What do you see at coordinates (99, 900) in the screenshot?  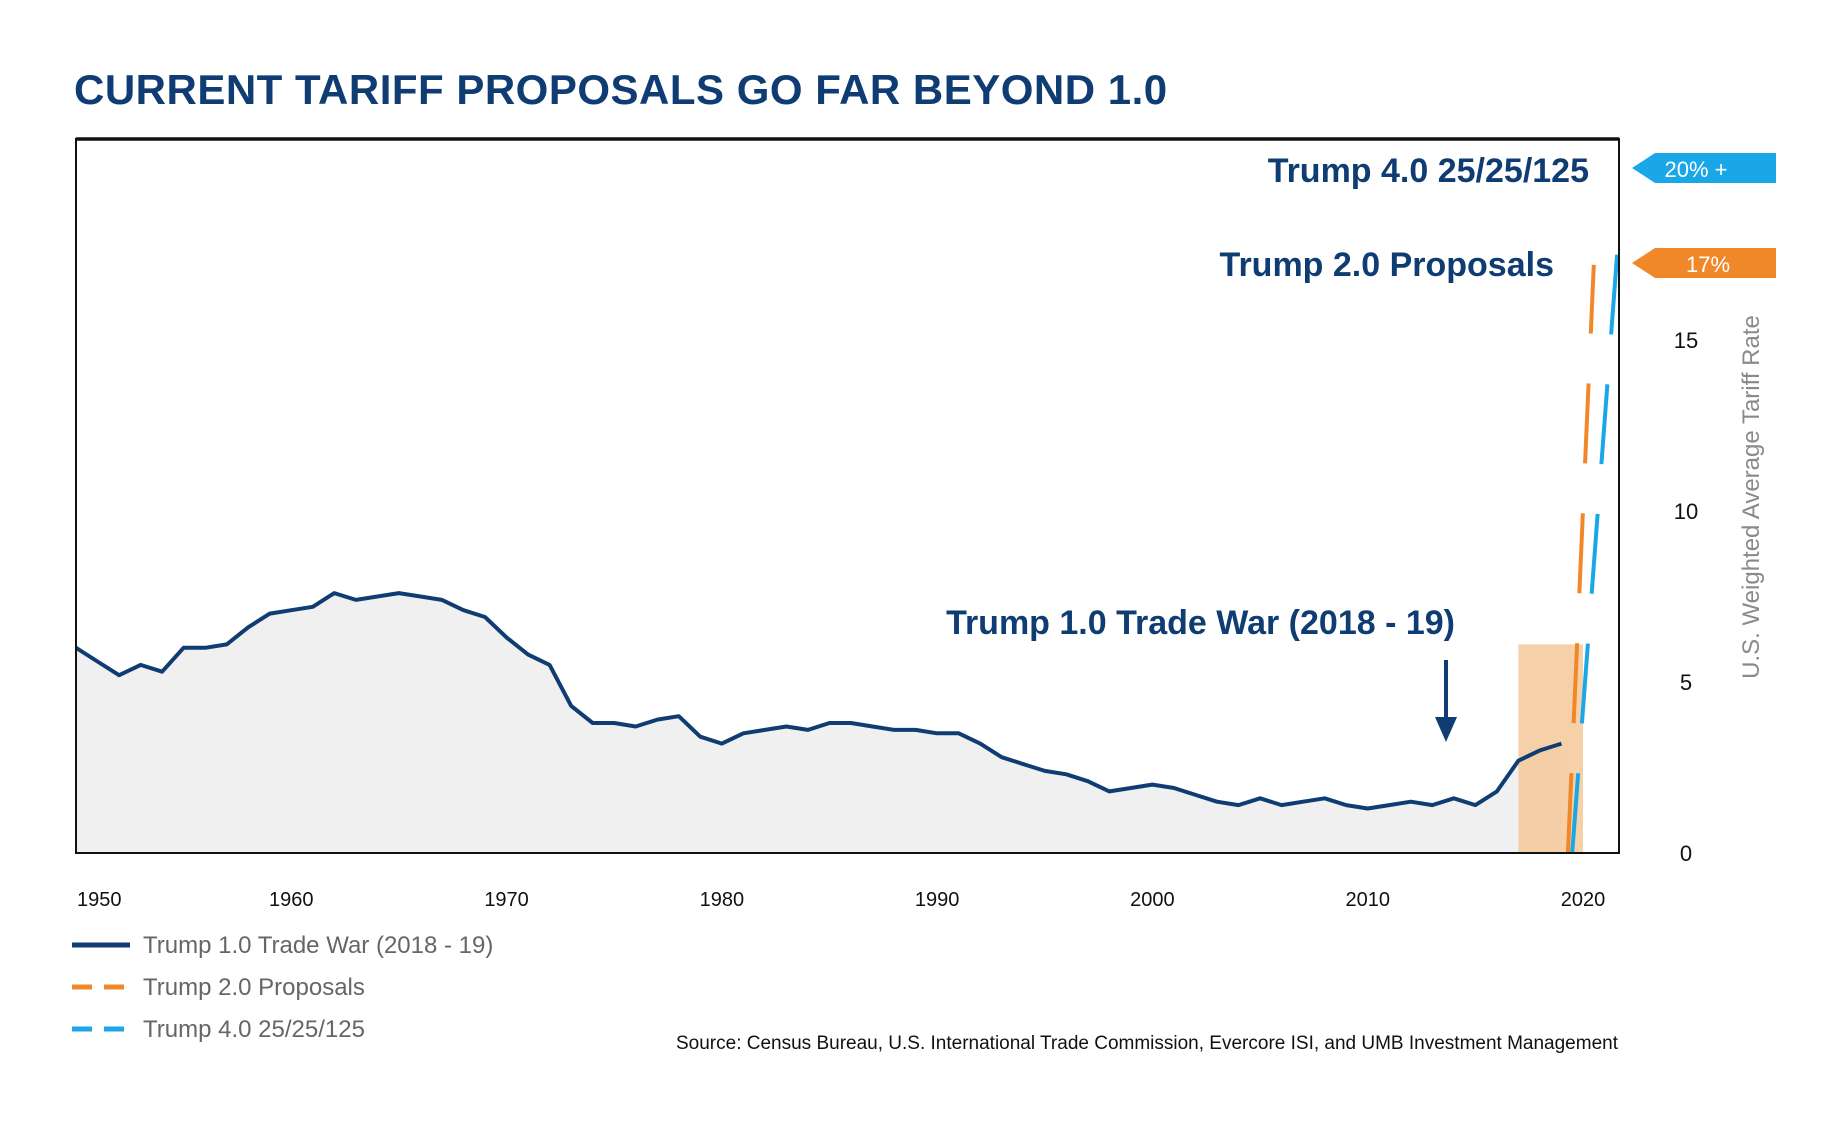 I see `x-tick-1950: 1950` at bounding box center [99, 900].